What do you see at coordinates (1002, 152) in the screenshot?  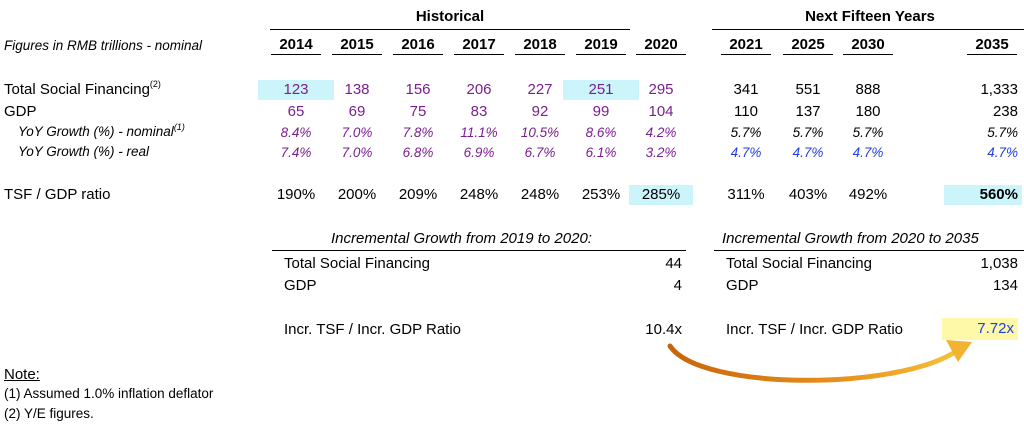 I see `yoy-real-value-2035: 4.7%` at bounding box center [1002, 152].